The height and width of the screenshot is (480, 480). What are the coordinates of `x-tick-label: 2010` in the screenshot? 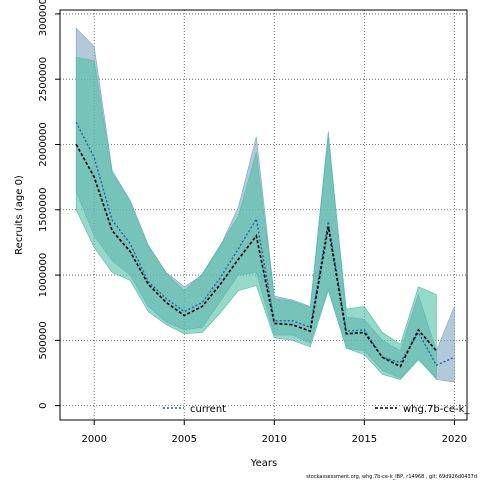 It's located at (274, 439).